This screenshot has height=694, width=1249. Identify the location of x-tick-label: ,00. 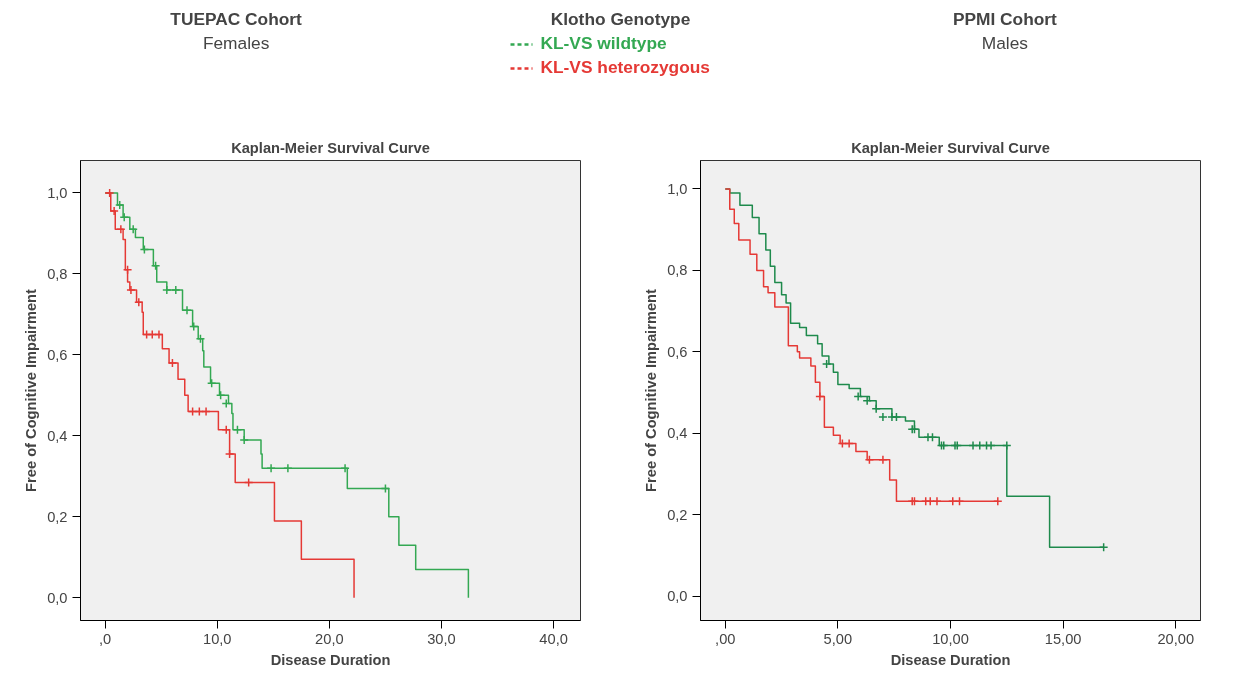
(725, 638).